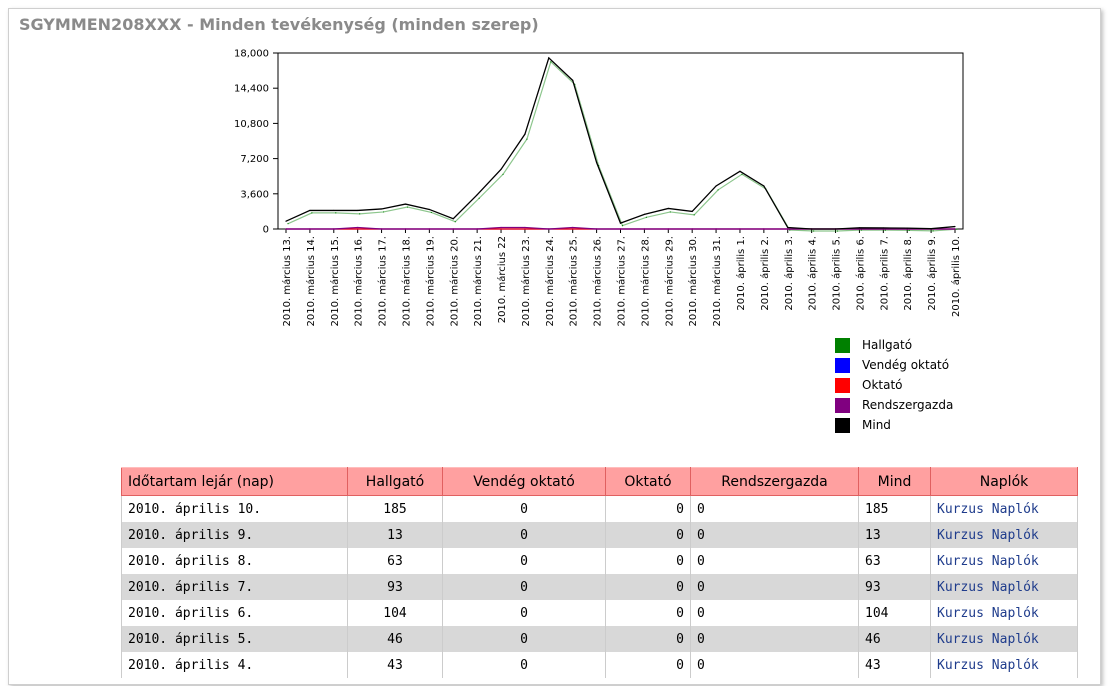  Describe the element at coordinates (894, 613) in the screenshot. I see `cell-mind: 104` at that location.